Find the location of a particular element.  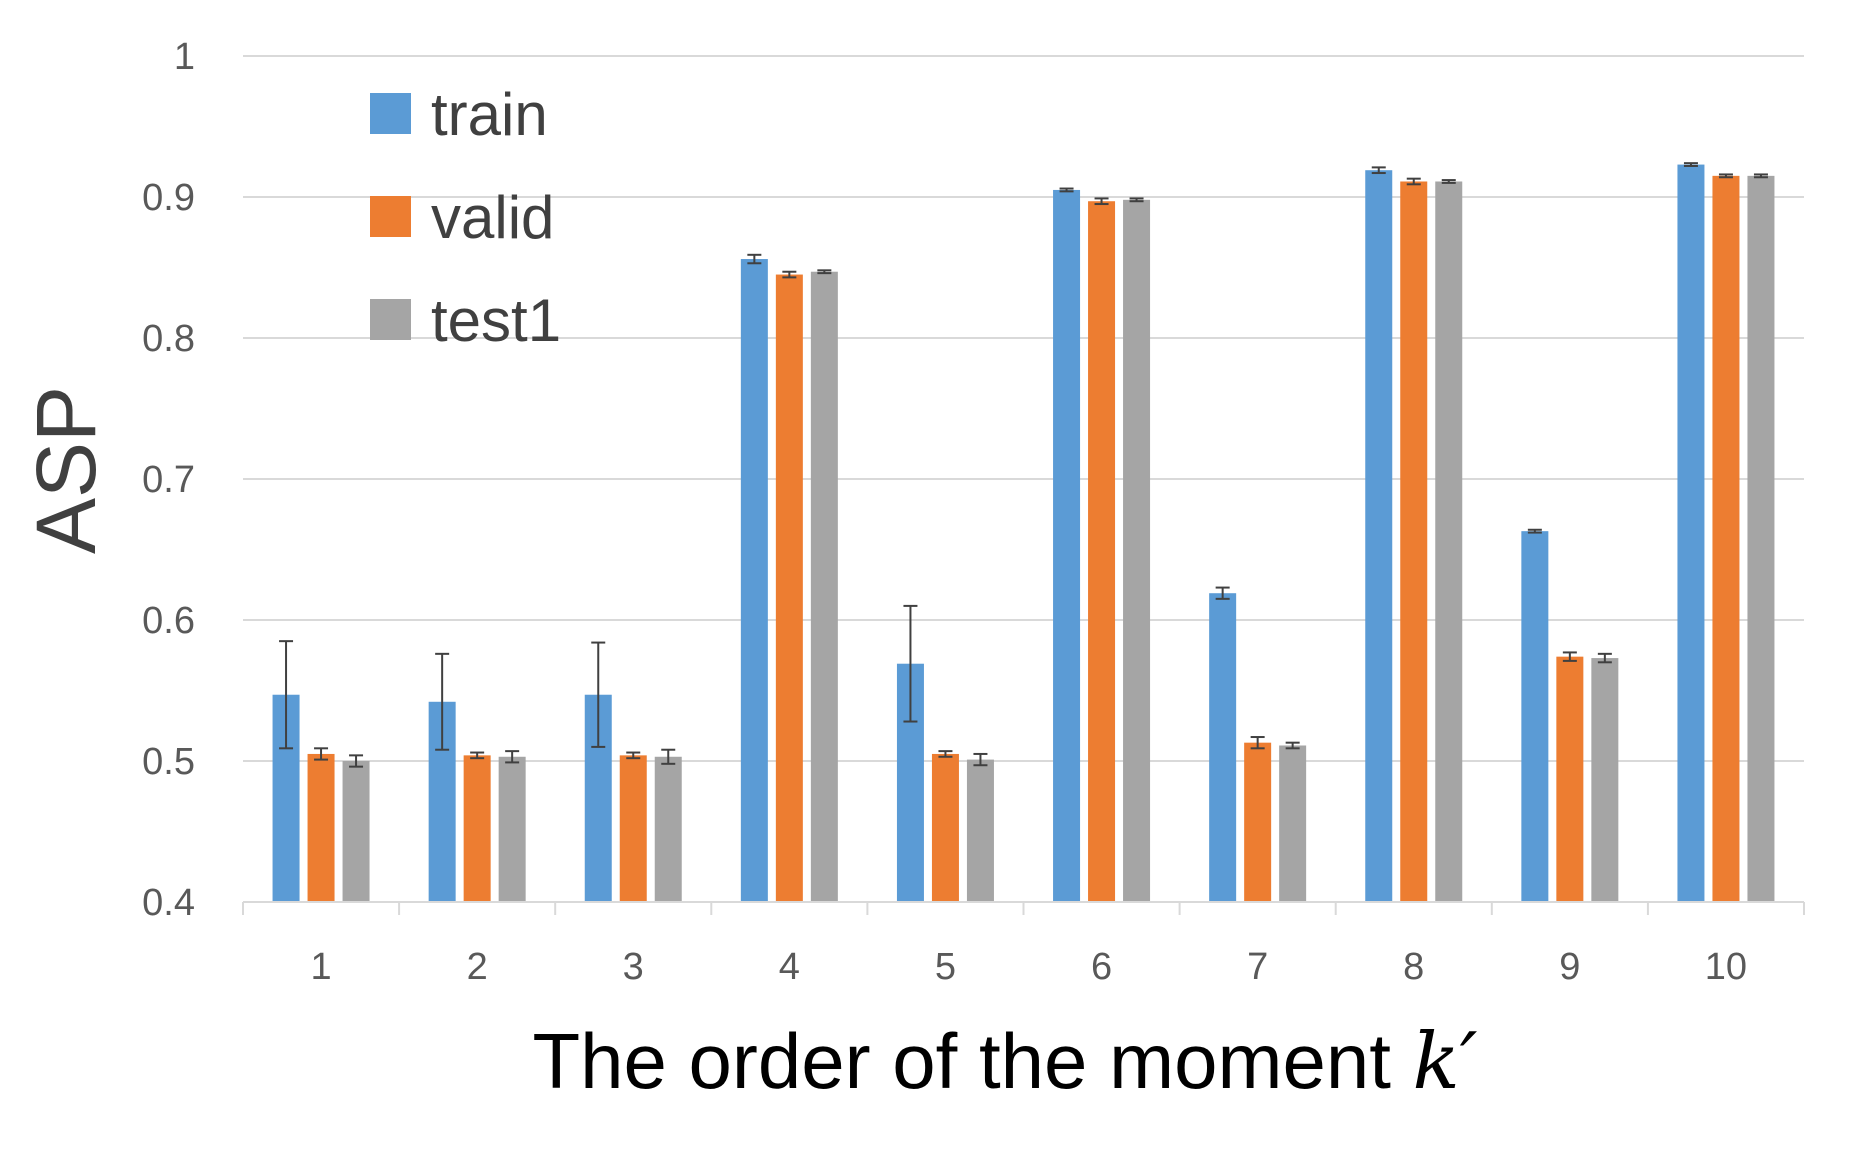

legend-label-train: train is located at coordinates (489, 114).